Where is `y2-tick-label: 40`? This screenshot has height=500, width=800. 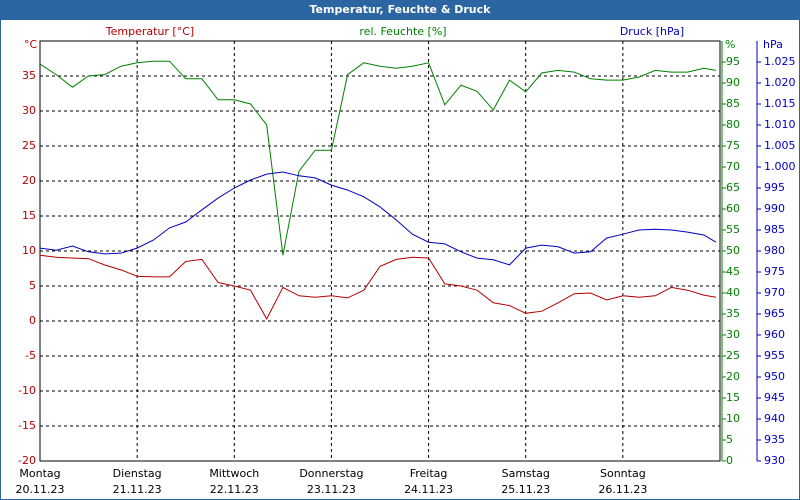 y2-tick-label: 40 is located at coordinates (733, 292).